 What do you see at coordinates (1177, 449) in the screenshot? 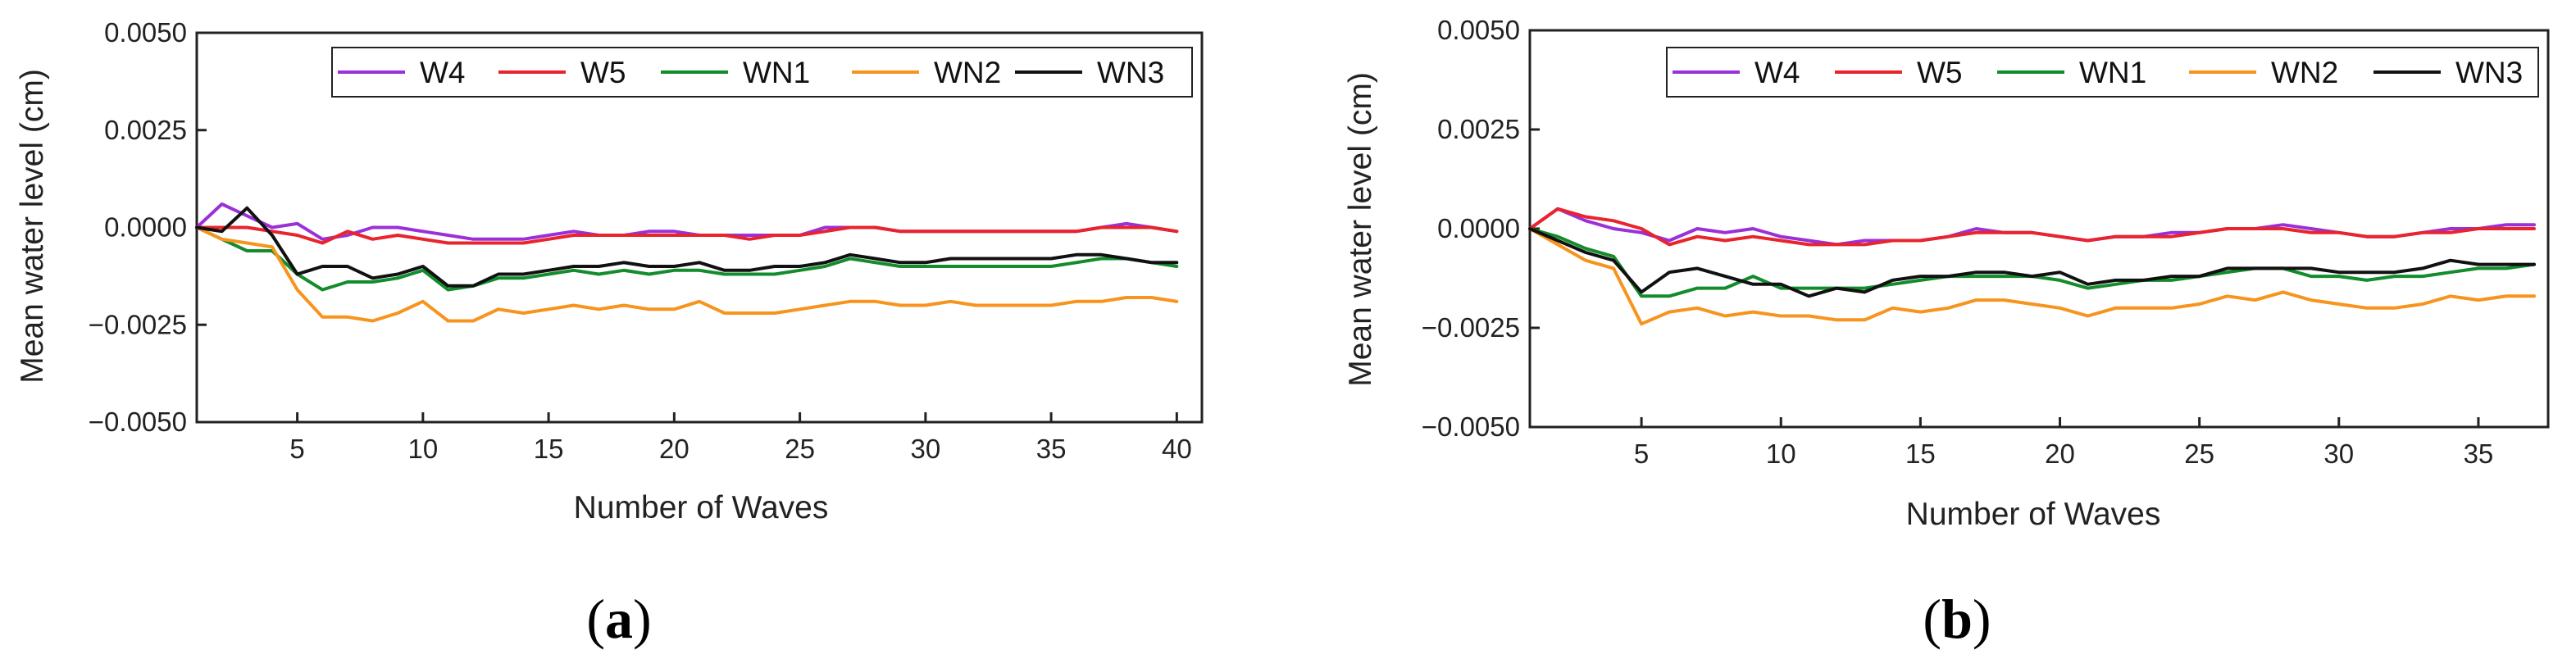
I see `x-tick-label: 40` at bounding box center [1177, 449].